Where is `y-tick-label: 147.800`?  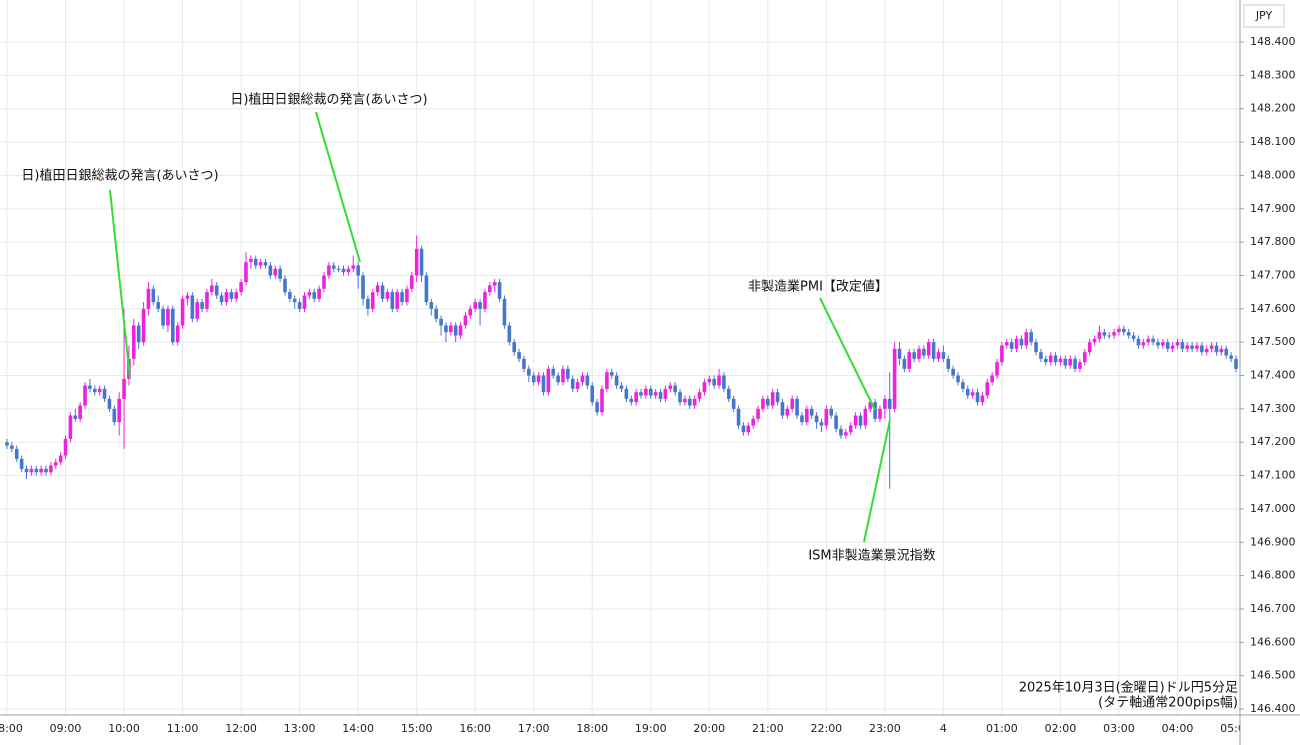 y-tick-label: 147.800 is located at coordinates (1273, 241).